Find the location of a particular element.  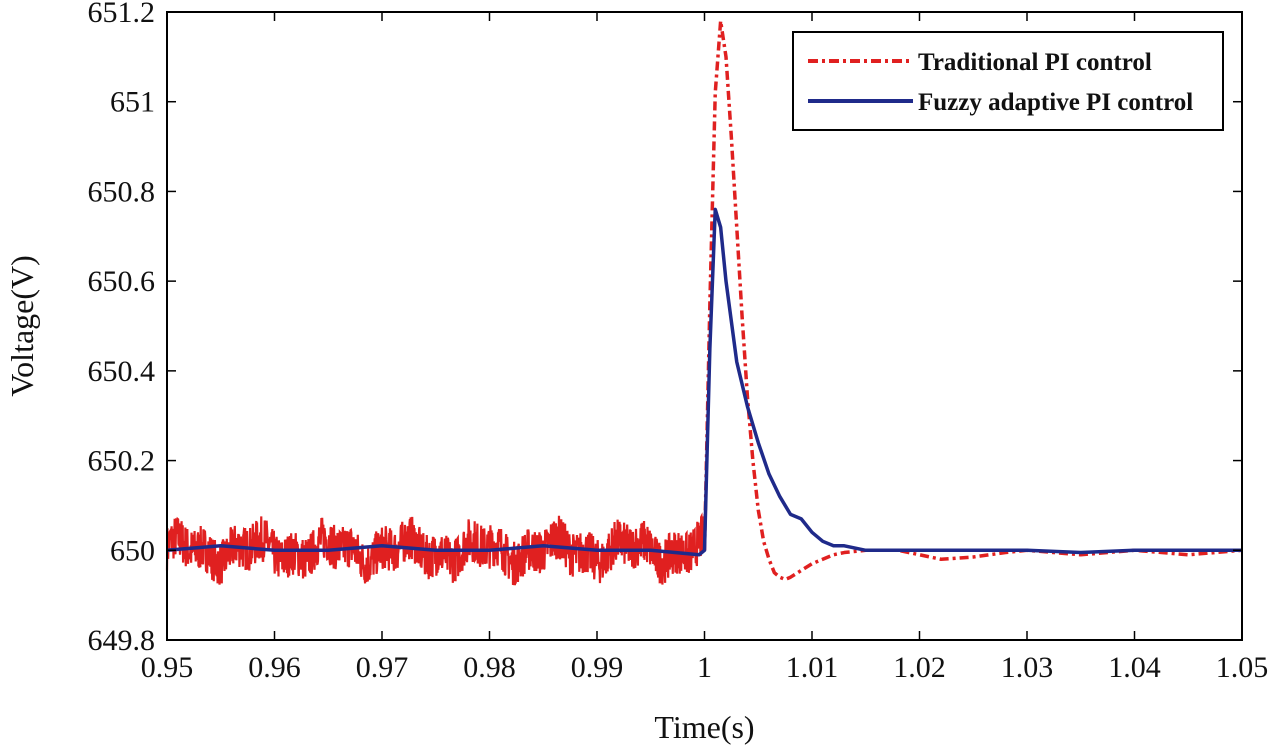

x-tick-label: 0.96 is located at coordinates (274, 667).